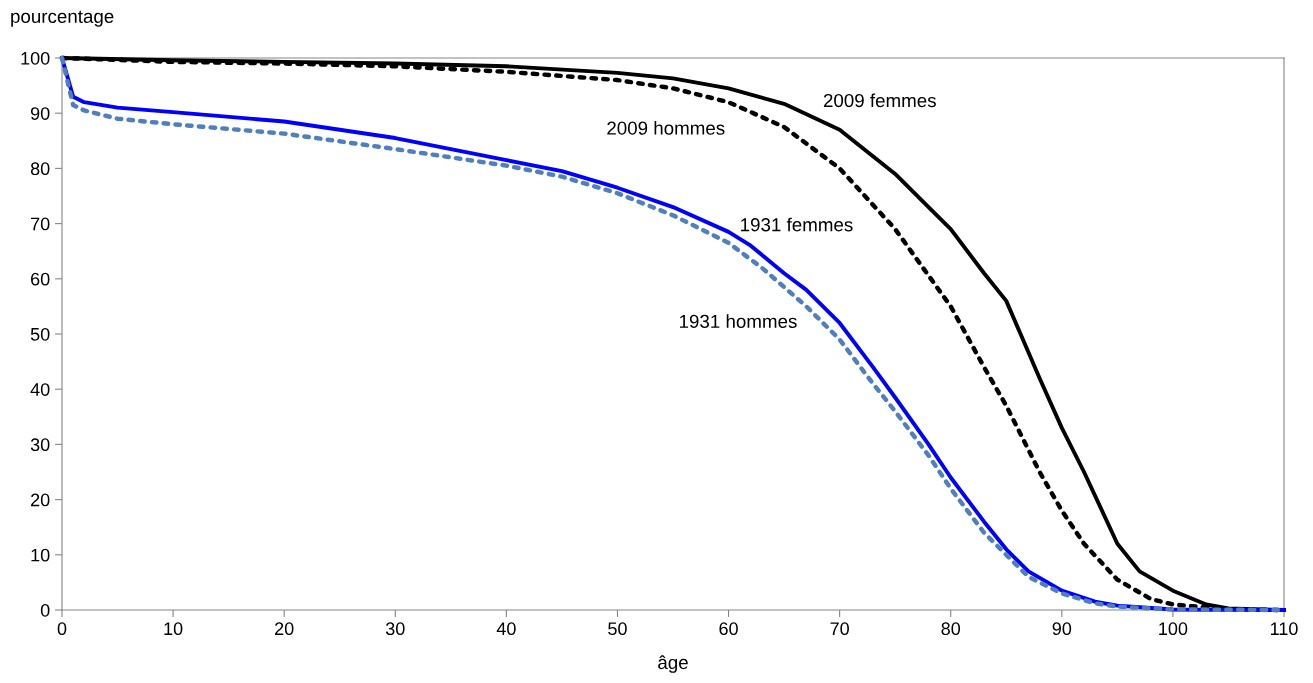 The height and width of the screenshot is (683, 1313). What do you see at coordinates (395, 629) in the screenshot?
I see `x-tick-label: 30` at bounding box center [395, 629].